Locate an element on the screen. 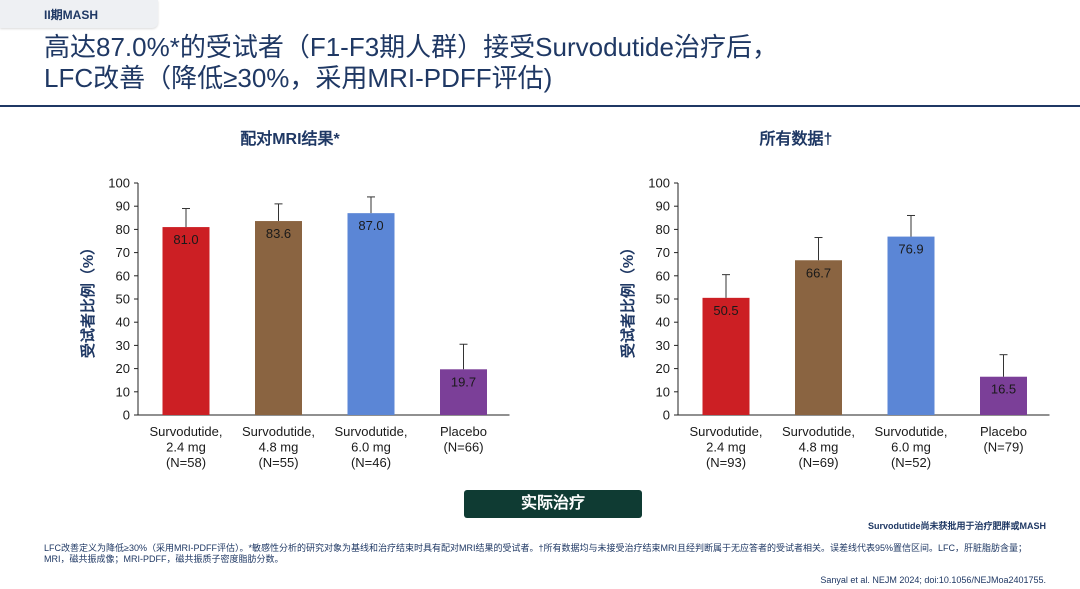 The image size is (1080, 589). value-label: 50.5 is located at coordinates (725, 310).